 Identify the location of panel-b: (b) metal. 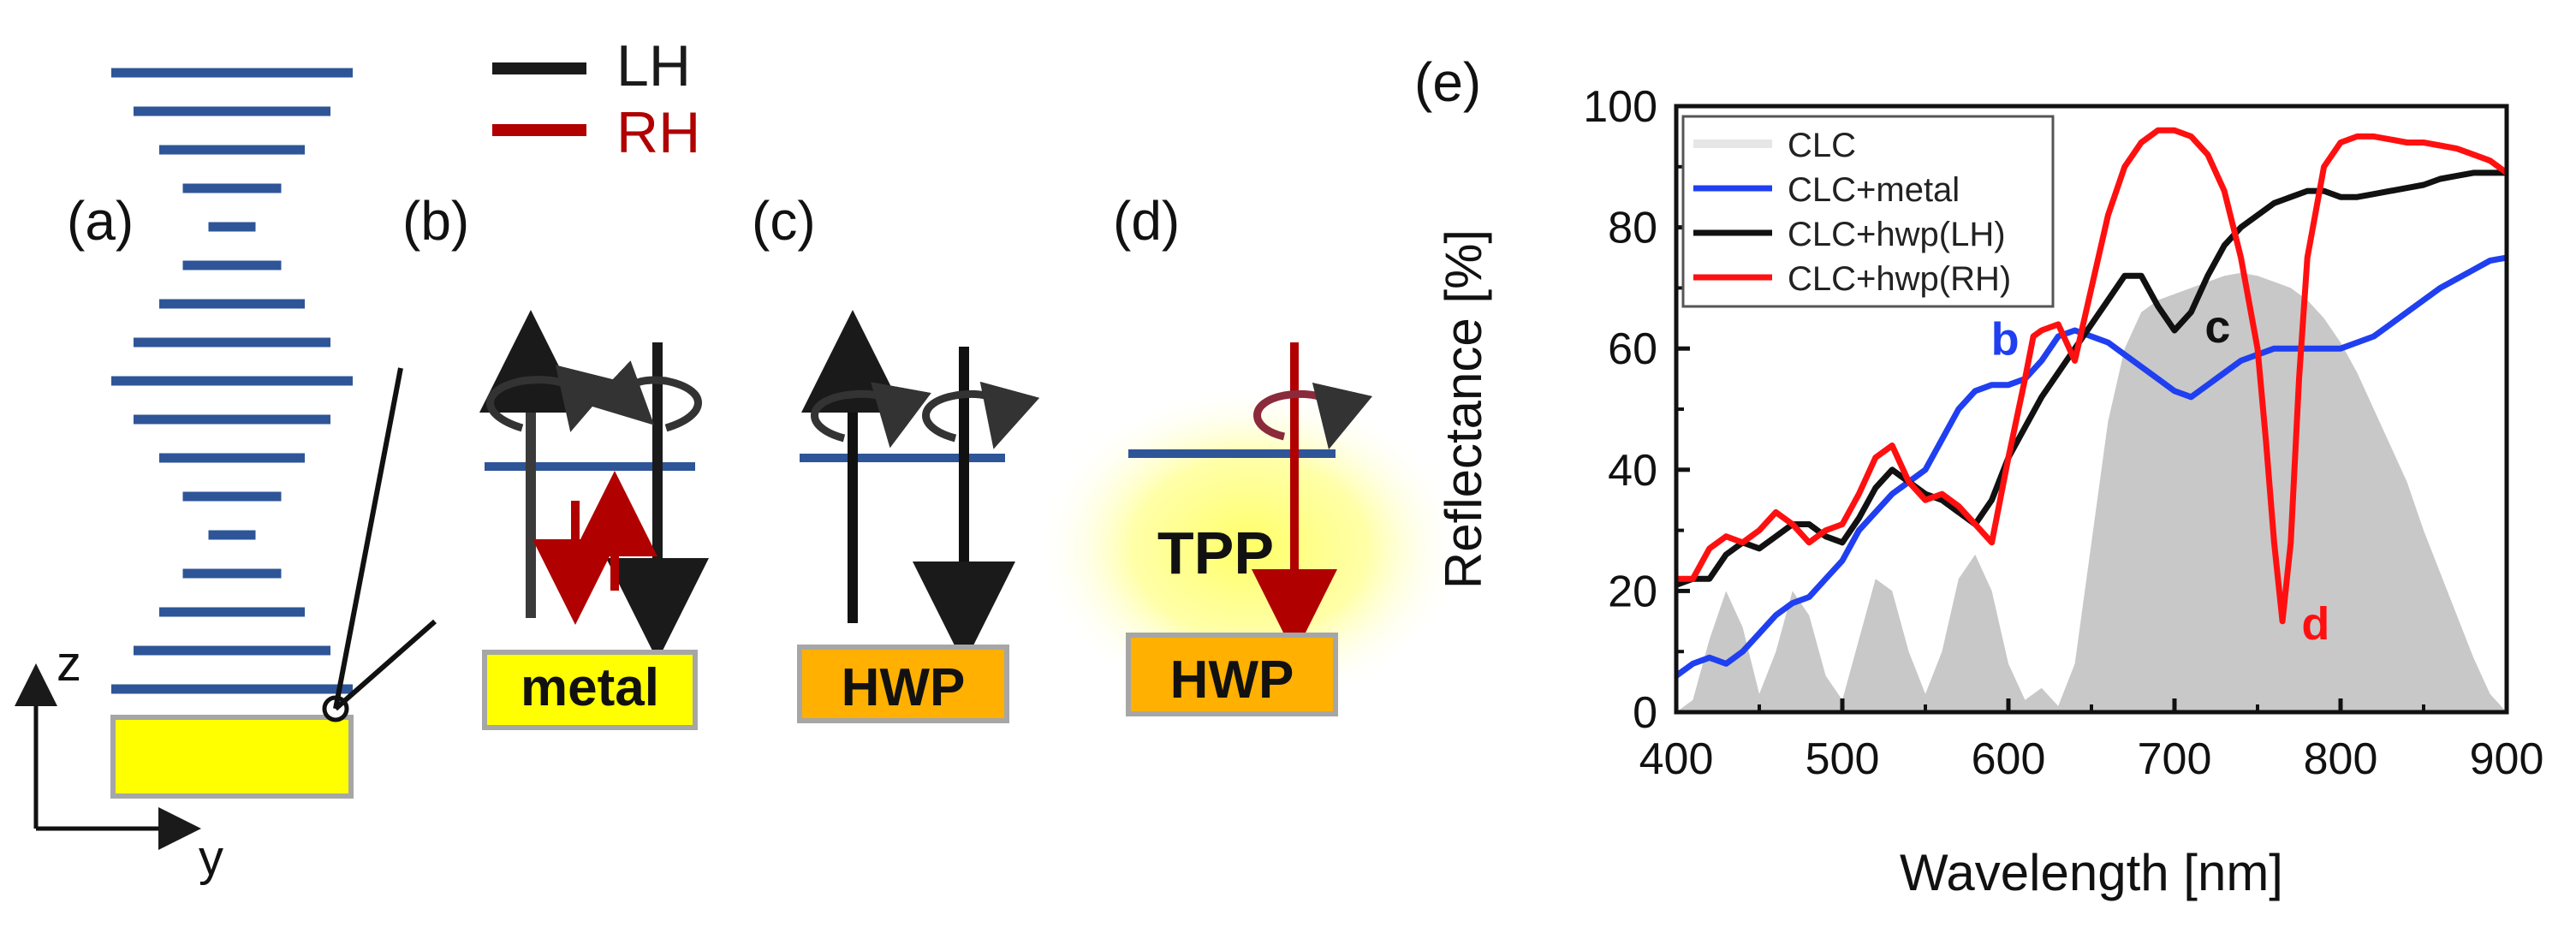
(555, 460).